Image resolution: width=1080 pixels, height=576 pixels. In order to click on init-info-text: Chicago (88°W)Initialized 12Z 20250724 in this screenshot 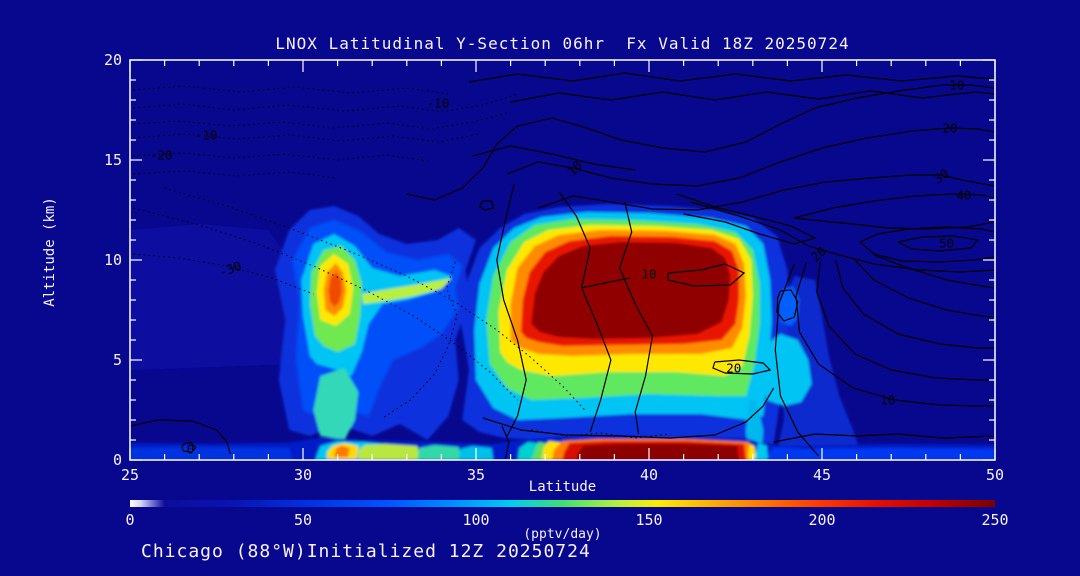, I will do `click(366, 551)`.